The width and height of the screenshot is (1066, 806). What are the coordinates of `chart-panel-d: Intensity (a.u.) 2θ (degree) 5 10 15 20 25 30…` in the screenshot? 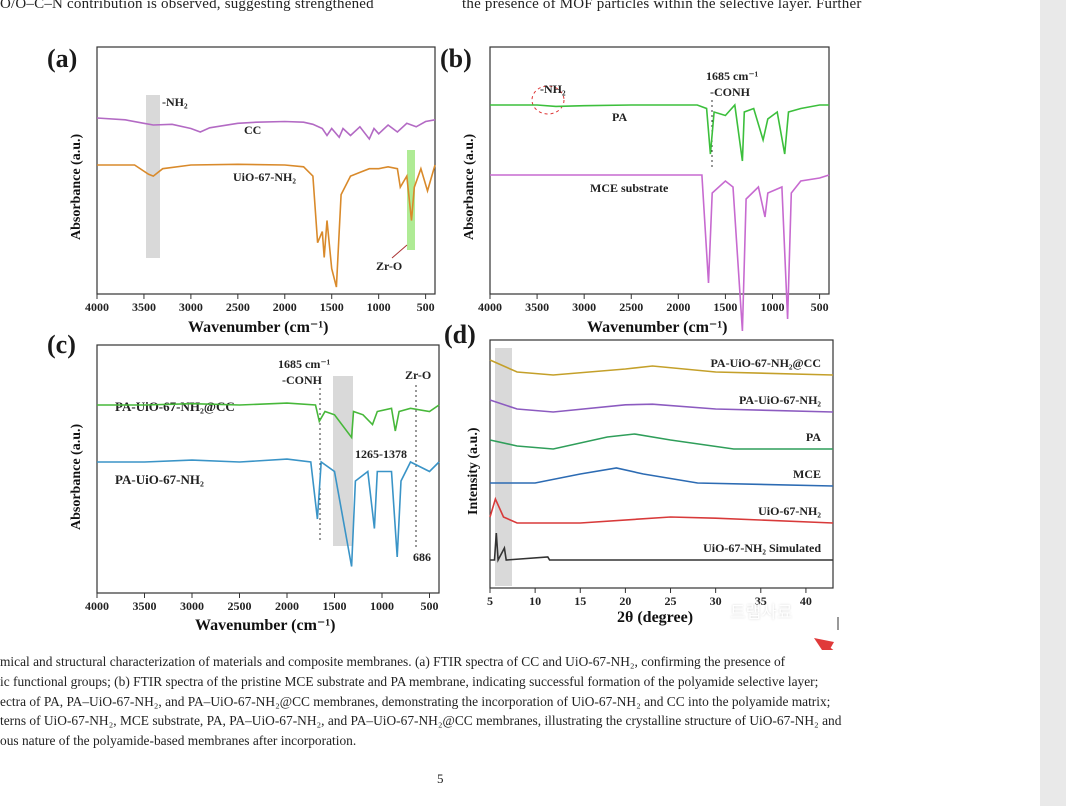 It's located at (650, 482).